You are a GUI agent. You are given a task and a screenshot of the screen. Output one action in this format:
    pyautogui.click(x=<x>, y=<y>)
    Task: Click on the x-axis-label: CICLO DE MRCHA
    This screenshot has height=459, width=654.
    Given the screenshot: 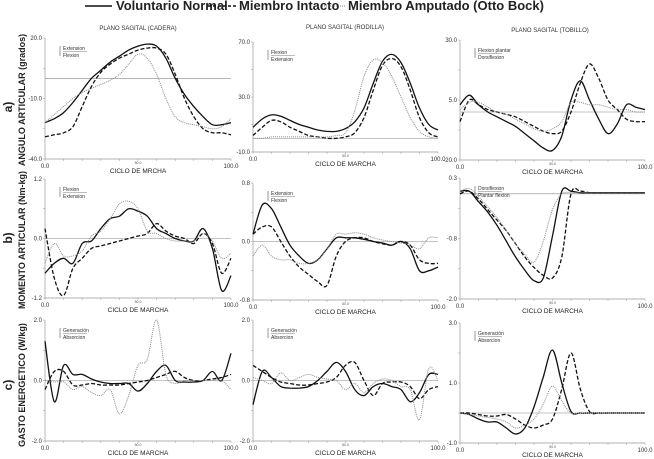 What is the action you would take?
    pyautogui.click(x=138, y=171)
    